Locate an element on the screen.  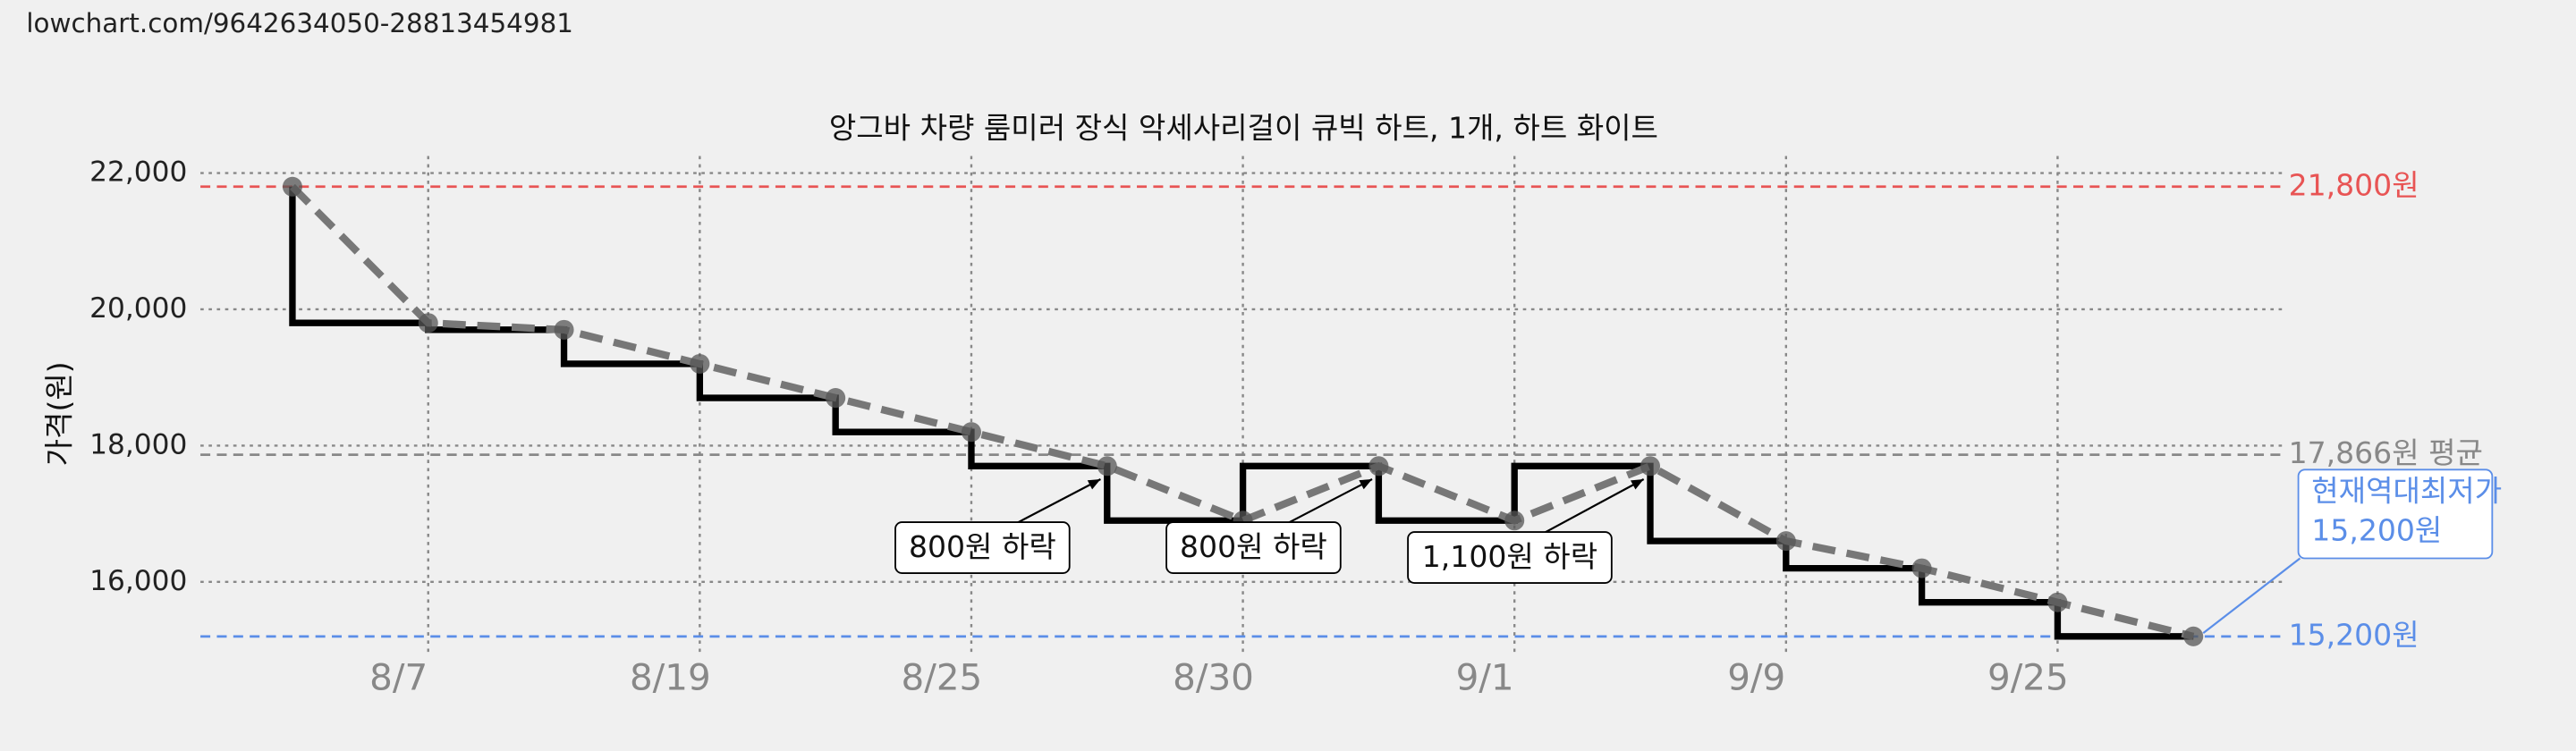
x-tick-label: 8/7 is located at coordinates (398, 676).